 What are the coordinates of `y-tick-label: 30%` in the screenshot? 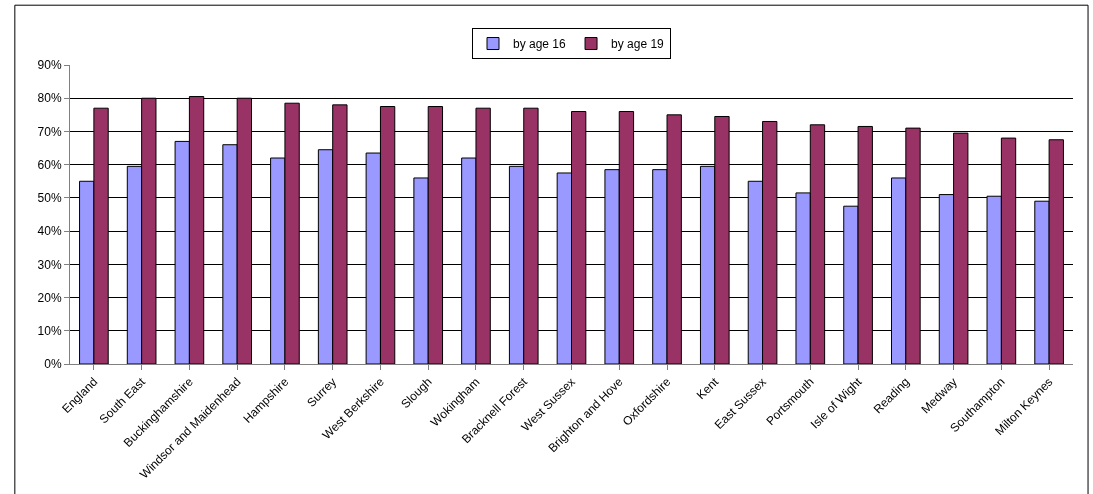 It's located at (49, 264).